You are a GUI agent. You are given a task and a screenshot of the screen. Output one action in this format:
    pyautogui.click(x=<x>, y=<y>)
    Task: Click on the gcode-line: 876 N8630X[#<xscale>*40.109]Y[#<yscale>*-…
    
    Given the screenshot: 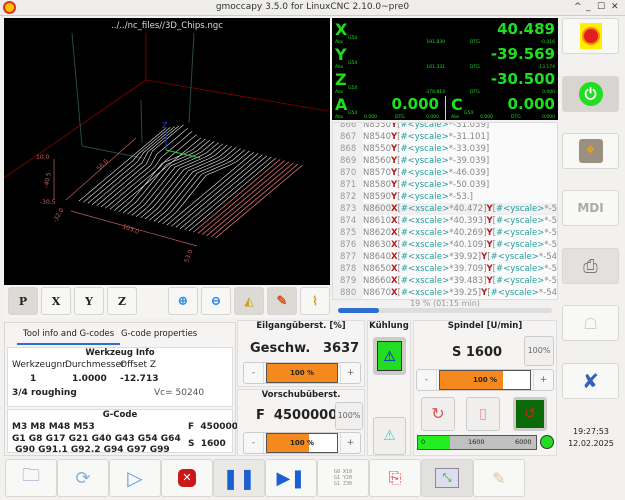 What is the action you would take?
    pyautogui.click(x=445, y=245)
    